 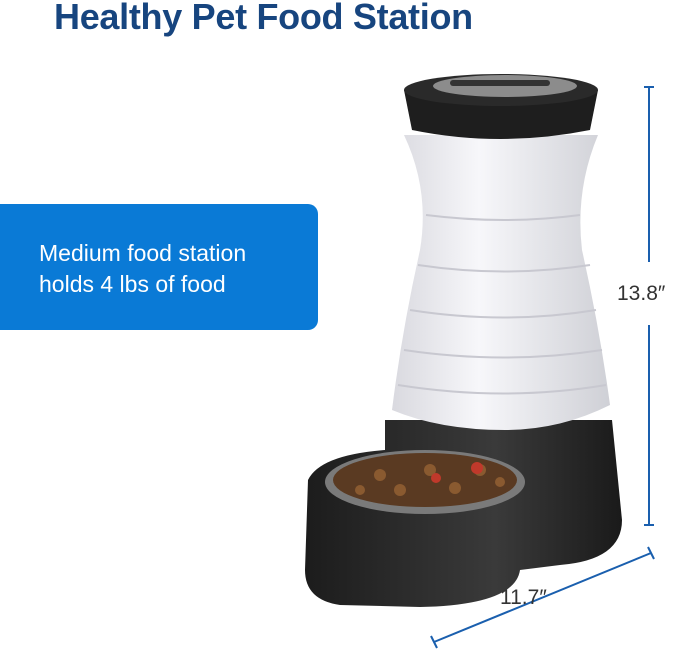 I want to click on callout-line-1: Medium food station, so click(x=143, y=253).